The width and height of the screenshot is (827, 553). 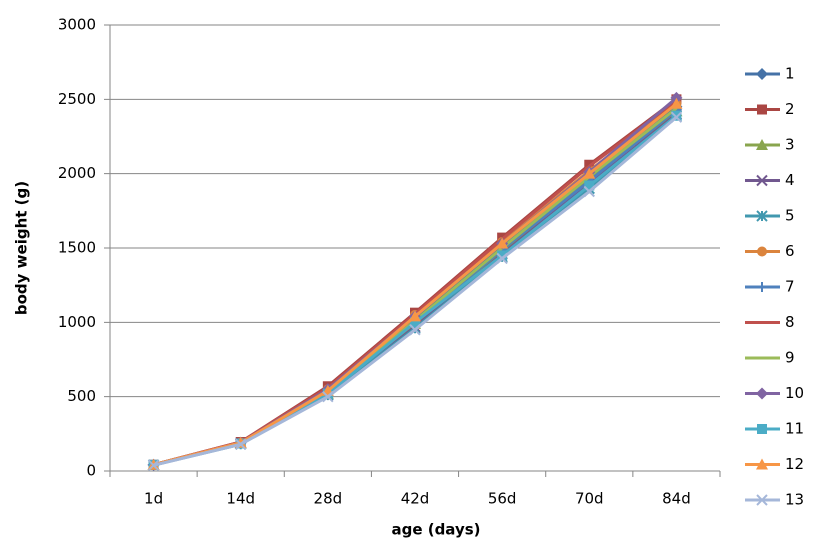 What do you see at coordinates (770, 109) in the screenshot?
I see `legend-entry: 2` at bounding box center [770, 109].